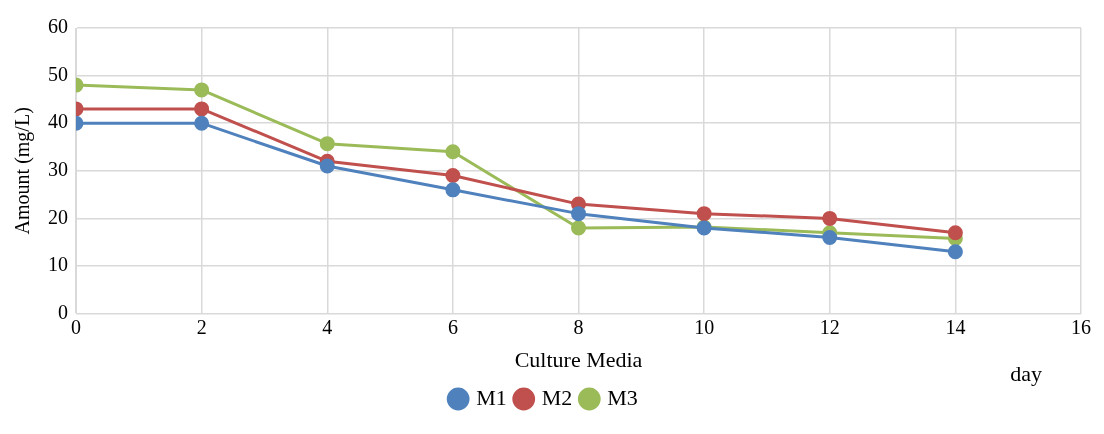 Image resolution: width=1104 pixels, height=434 pixels. I want to click on legend-label: M2, so click(557, 397).